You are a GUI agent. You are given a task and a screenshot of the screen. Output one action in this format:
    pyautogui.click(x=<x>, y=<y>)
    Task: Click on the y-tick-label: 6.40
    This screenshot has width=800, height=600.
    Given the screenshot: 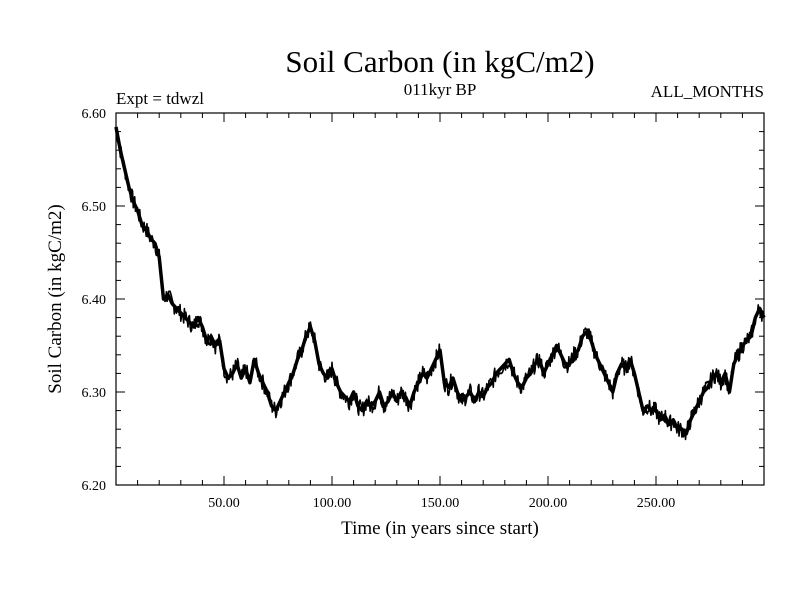 What is the action you would take?
    pyautogui.click(x=94, y=300)
    